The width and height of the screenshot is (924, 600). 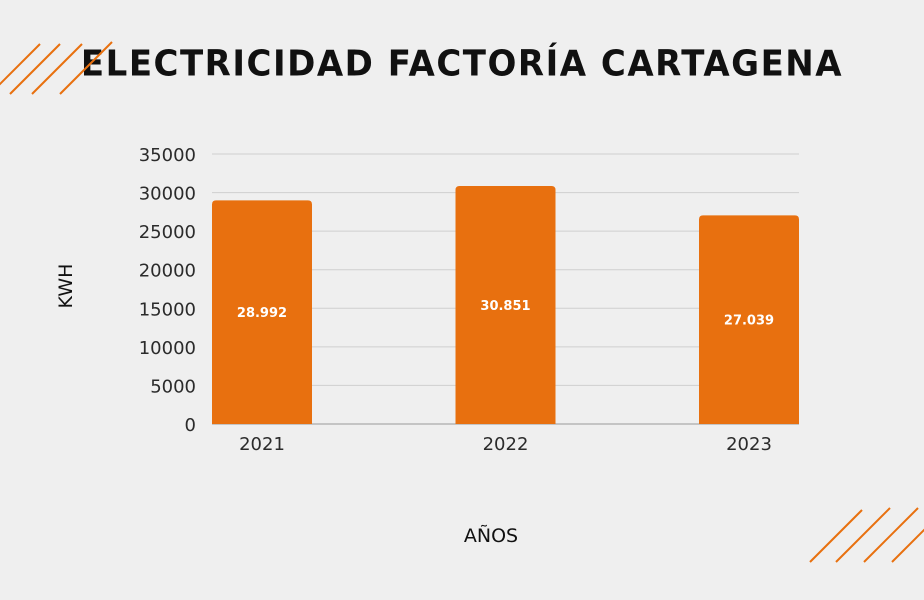 I want to click on y-tick-label: 30000, so click(x=167, y=194).